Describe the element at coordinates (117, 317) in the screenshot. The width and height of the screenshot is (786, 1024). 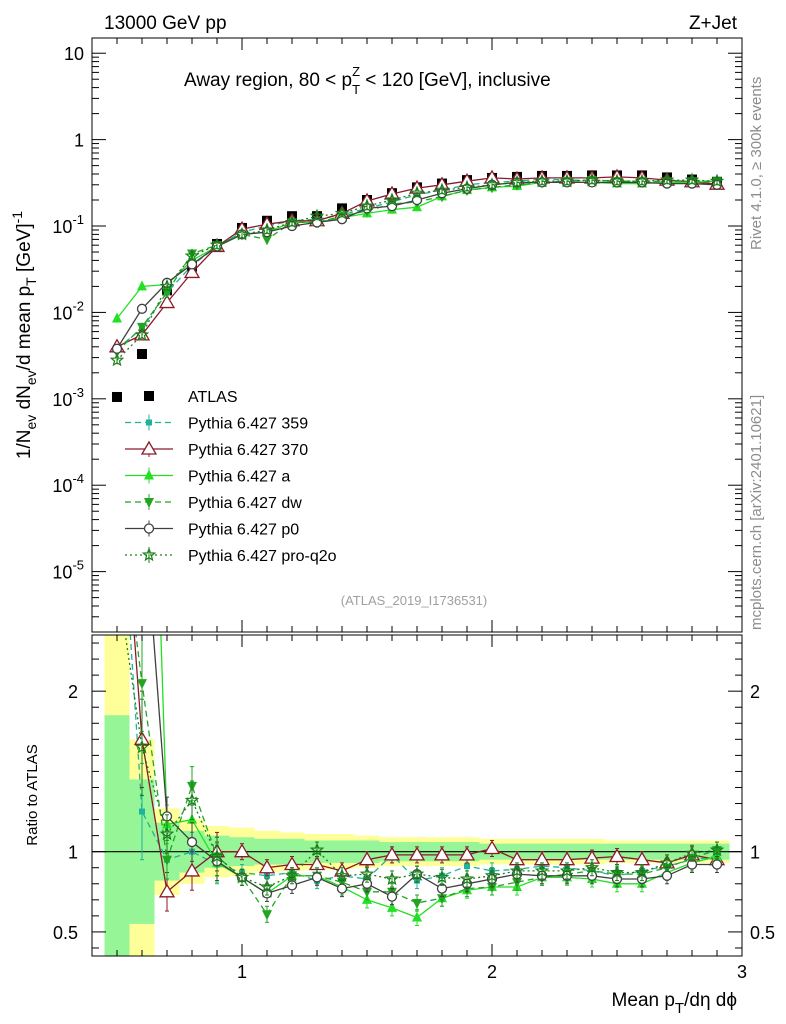
I see `main-point-pythia-6-427-a` at that location.